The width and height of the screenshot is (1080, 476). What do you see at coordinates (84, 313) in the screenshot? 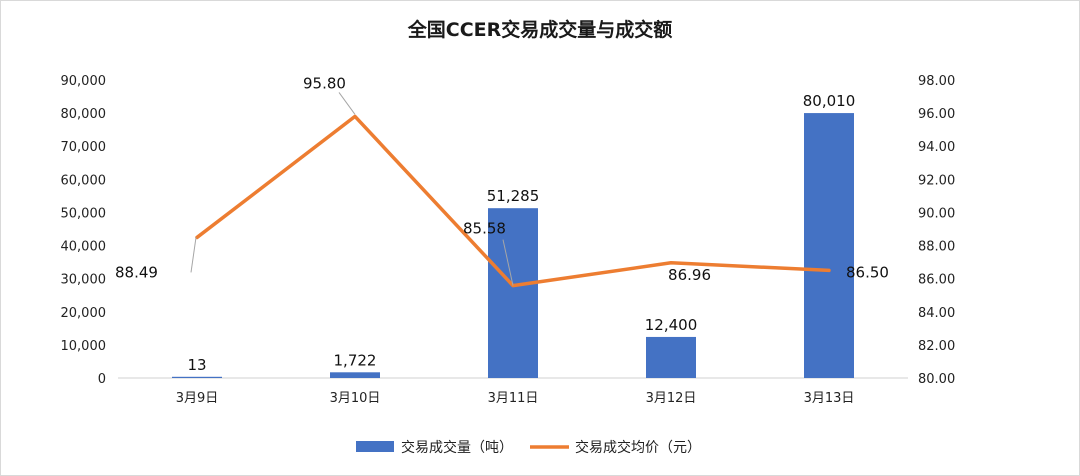
I see `y-left-tick-label: 20,000` at bounding box center [84, 313].